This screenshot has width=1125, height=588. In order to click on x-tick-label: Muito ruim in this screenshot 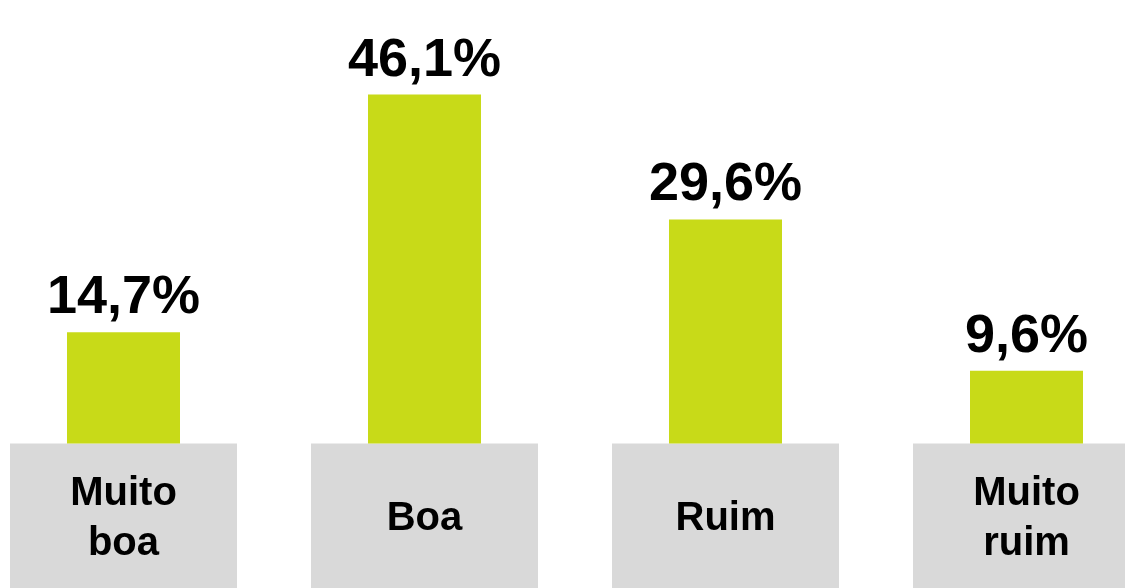, I will do `click(1026, 516)`.